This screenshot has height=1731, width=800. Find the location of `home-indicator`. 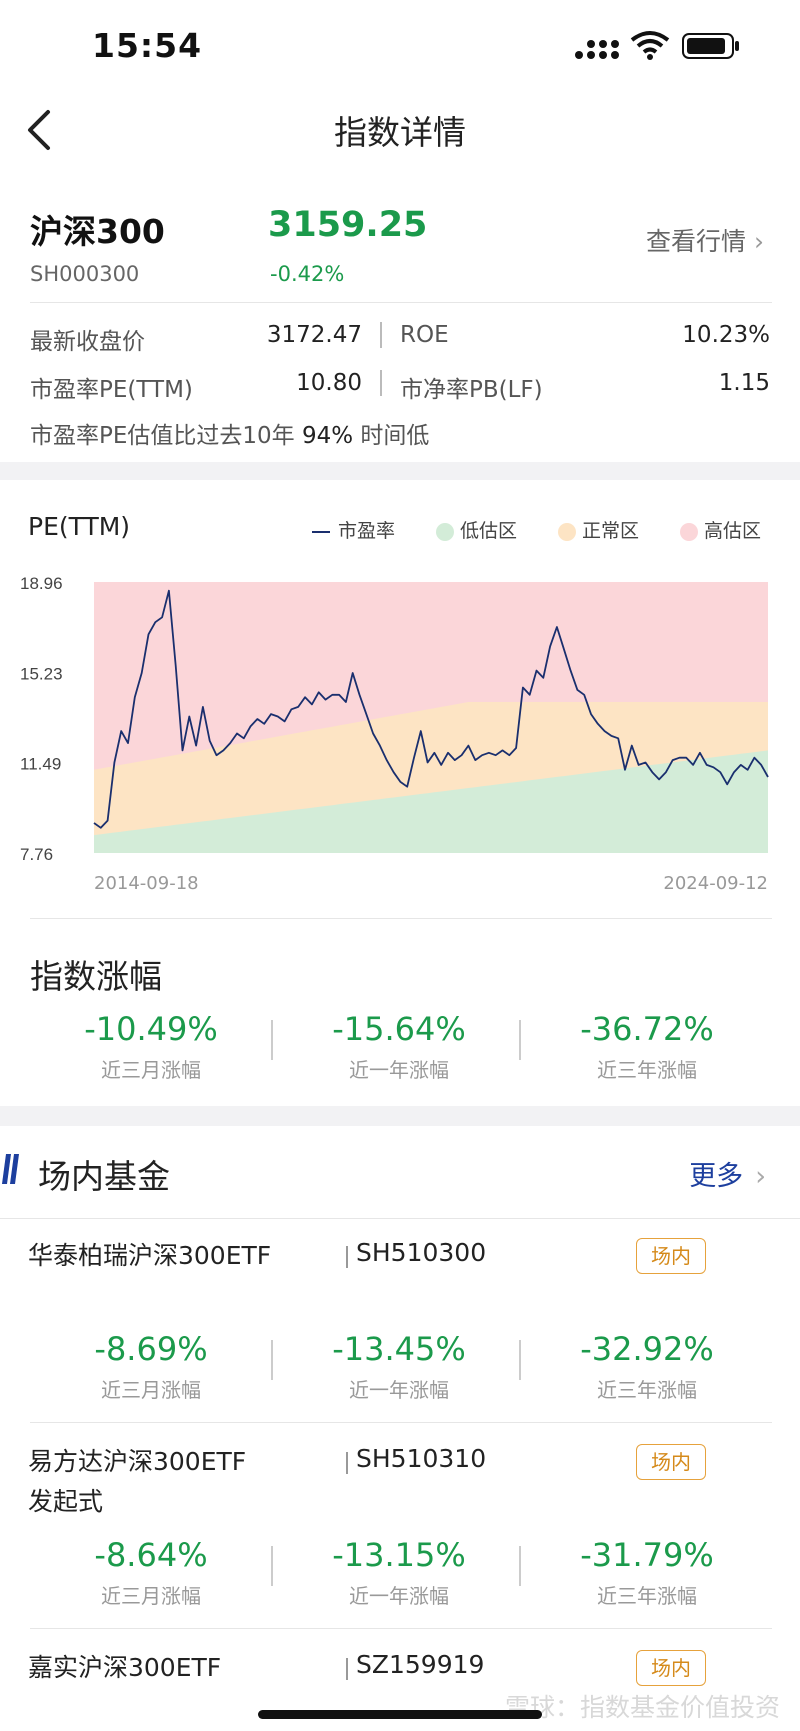

home-indicator is located at coordinates (400, 1714).